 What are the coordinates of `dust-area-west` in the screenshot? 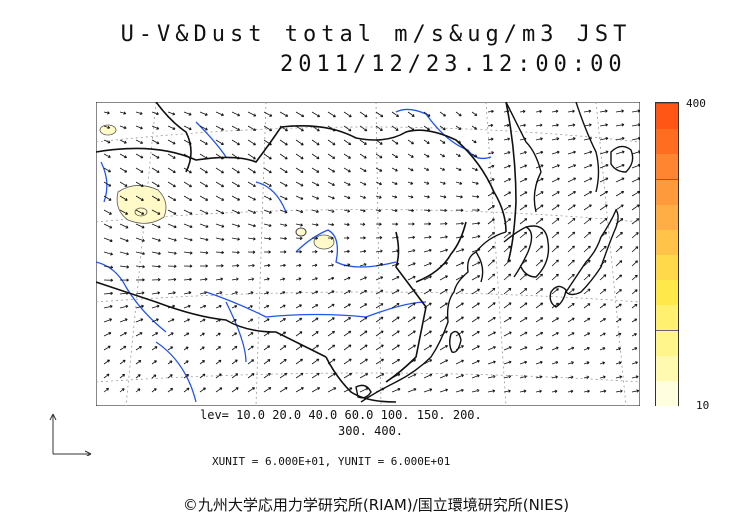 It's located at (141, 204).